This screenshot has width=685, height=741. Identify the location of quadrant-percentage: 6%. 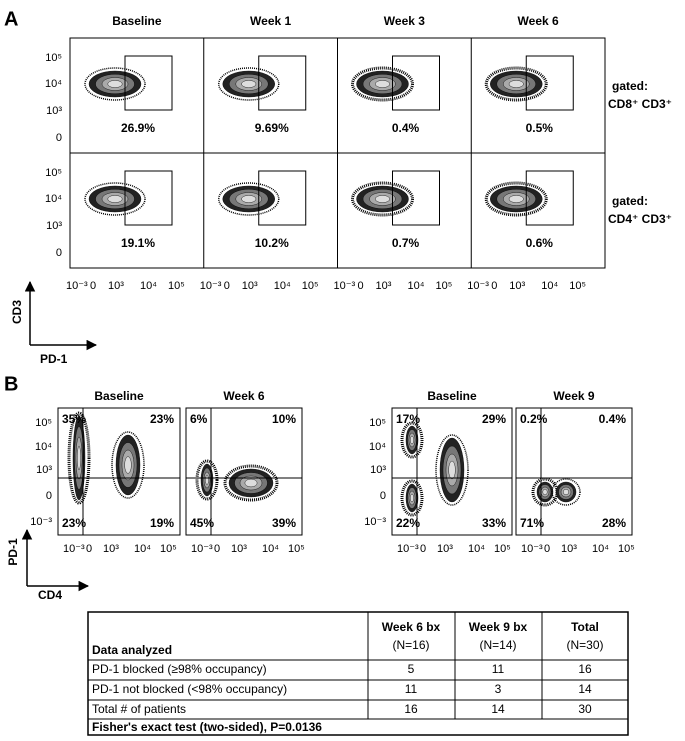
(199, 419).